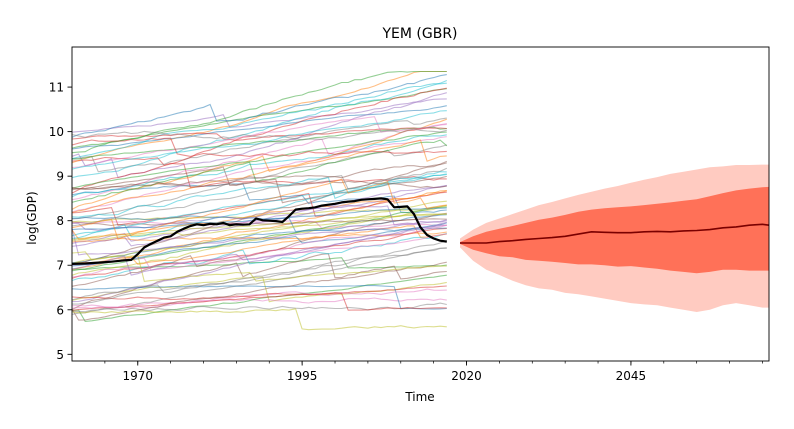 The width and height of the screenshot is (794, 429). Describe the element at coordinates (56, 88) in the screenshot. I see `y-tick-label: 11` at that location.